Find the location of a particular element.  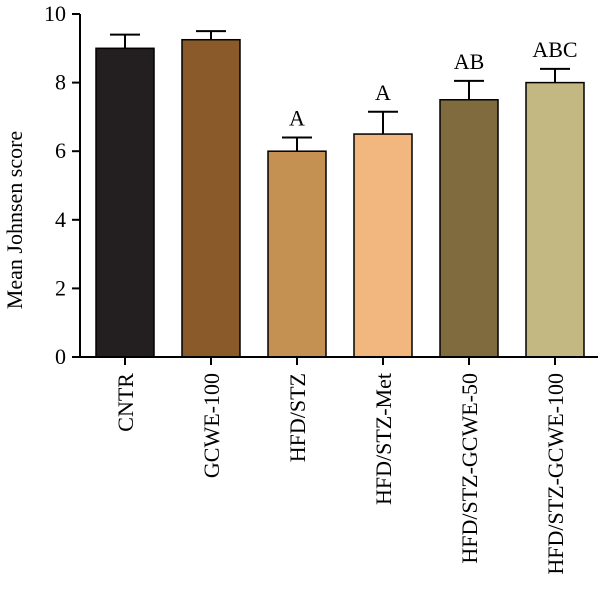

y-tick-label: 0 is located at coordinates (60, 356).